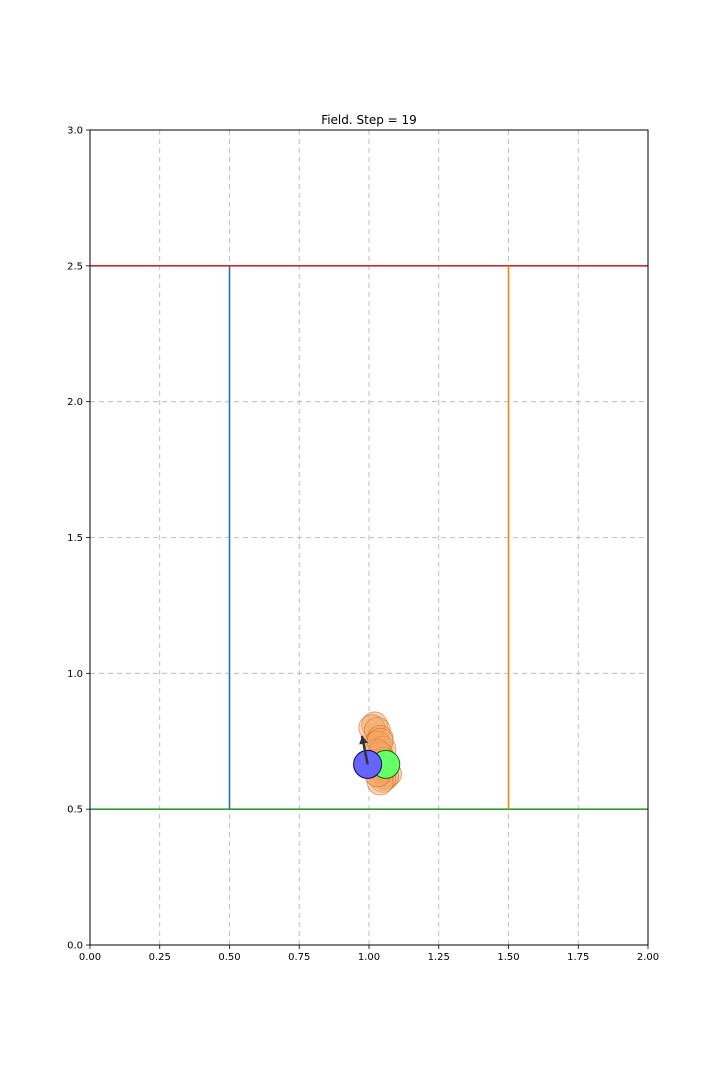 Image resolution: width=720 pixels, height=1080 pixels. What do you see at coordinates (369, 120) in the screenshot?
I see `chart-title: Field. Step = 19` at bounding box center [369, 120].